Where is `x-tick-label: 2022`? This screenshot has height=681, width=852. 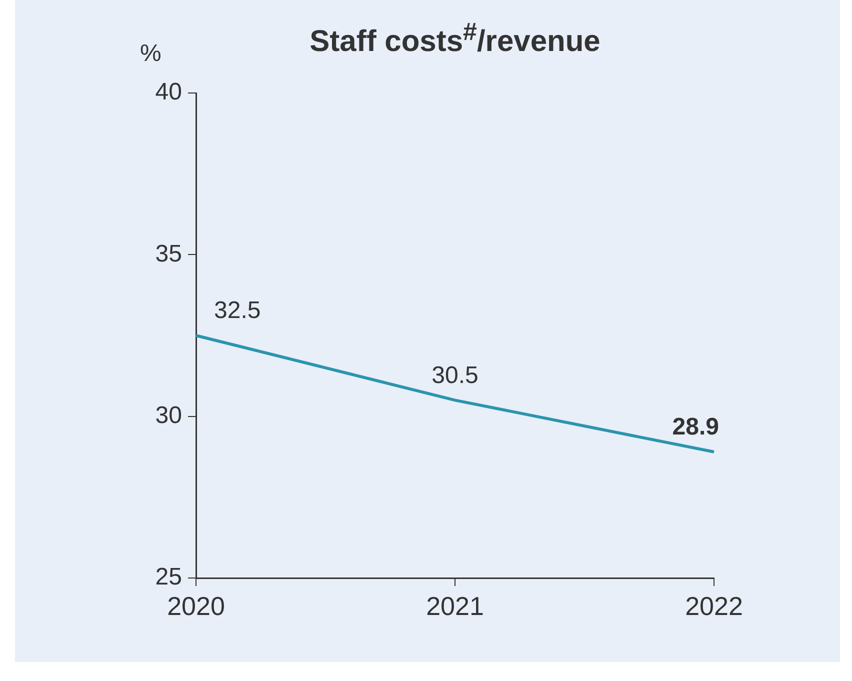
x-tick-label: 2022 is located at coordinates (714, 605).